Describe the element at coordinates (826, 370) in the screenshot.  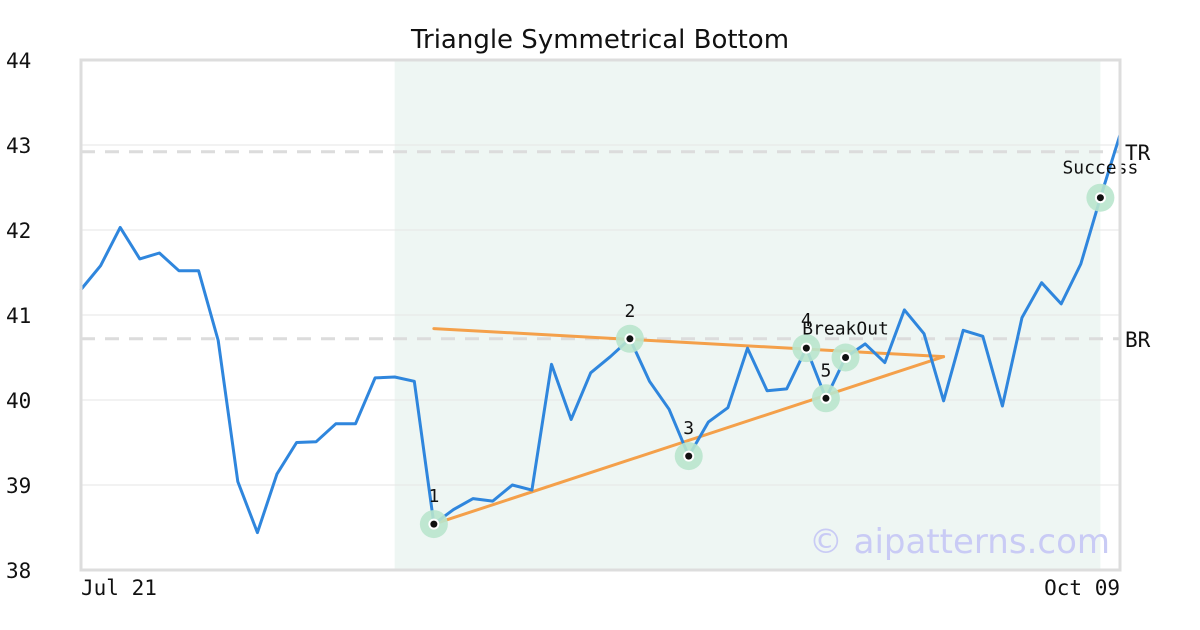
I see `point-label: 5` at that location.